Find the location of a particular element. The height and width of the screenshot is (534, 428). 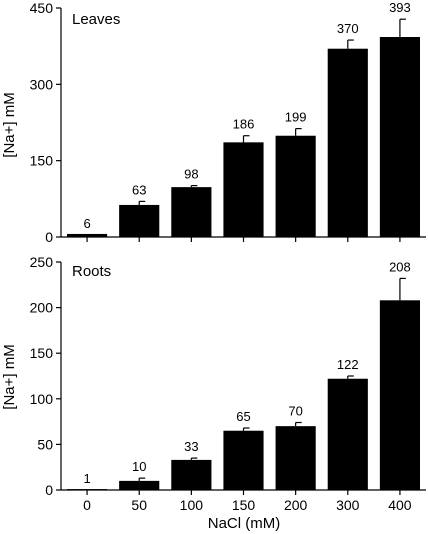

roots-x-tick-label: 50 is located at coordinates (139, 505).